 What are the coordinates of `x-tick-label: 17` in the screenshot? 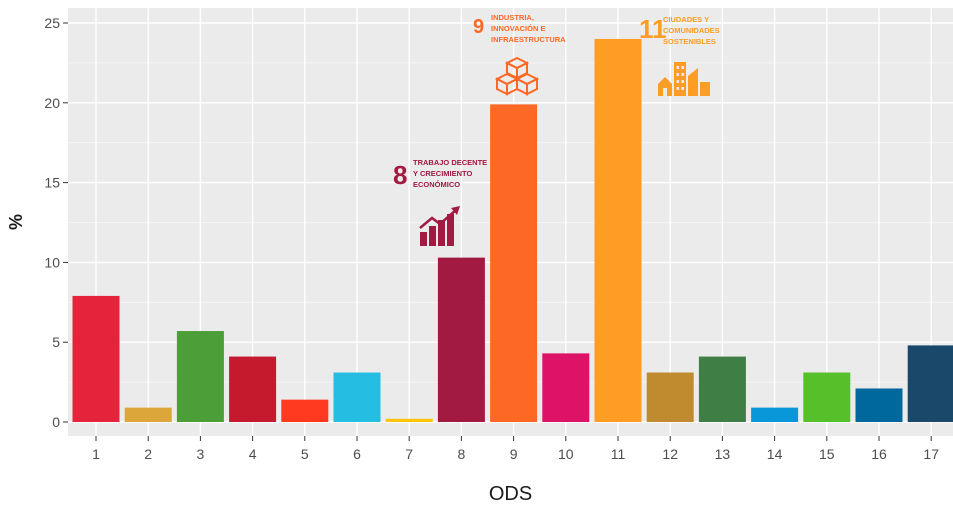 It's located at (931, 454).